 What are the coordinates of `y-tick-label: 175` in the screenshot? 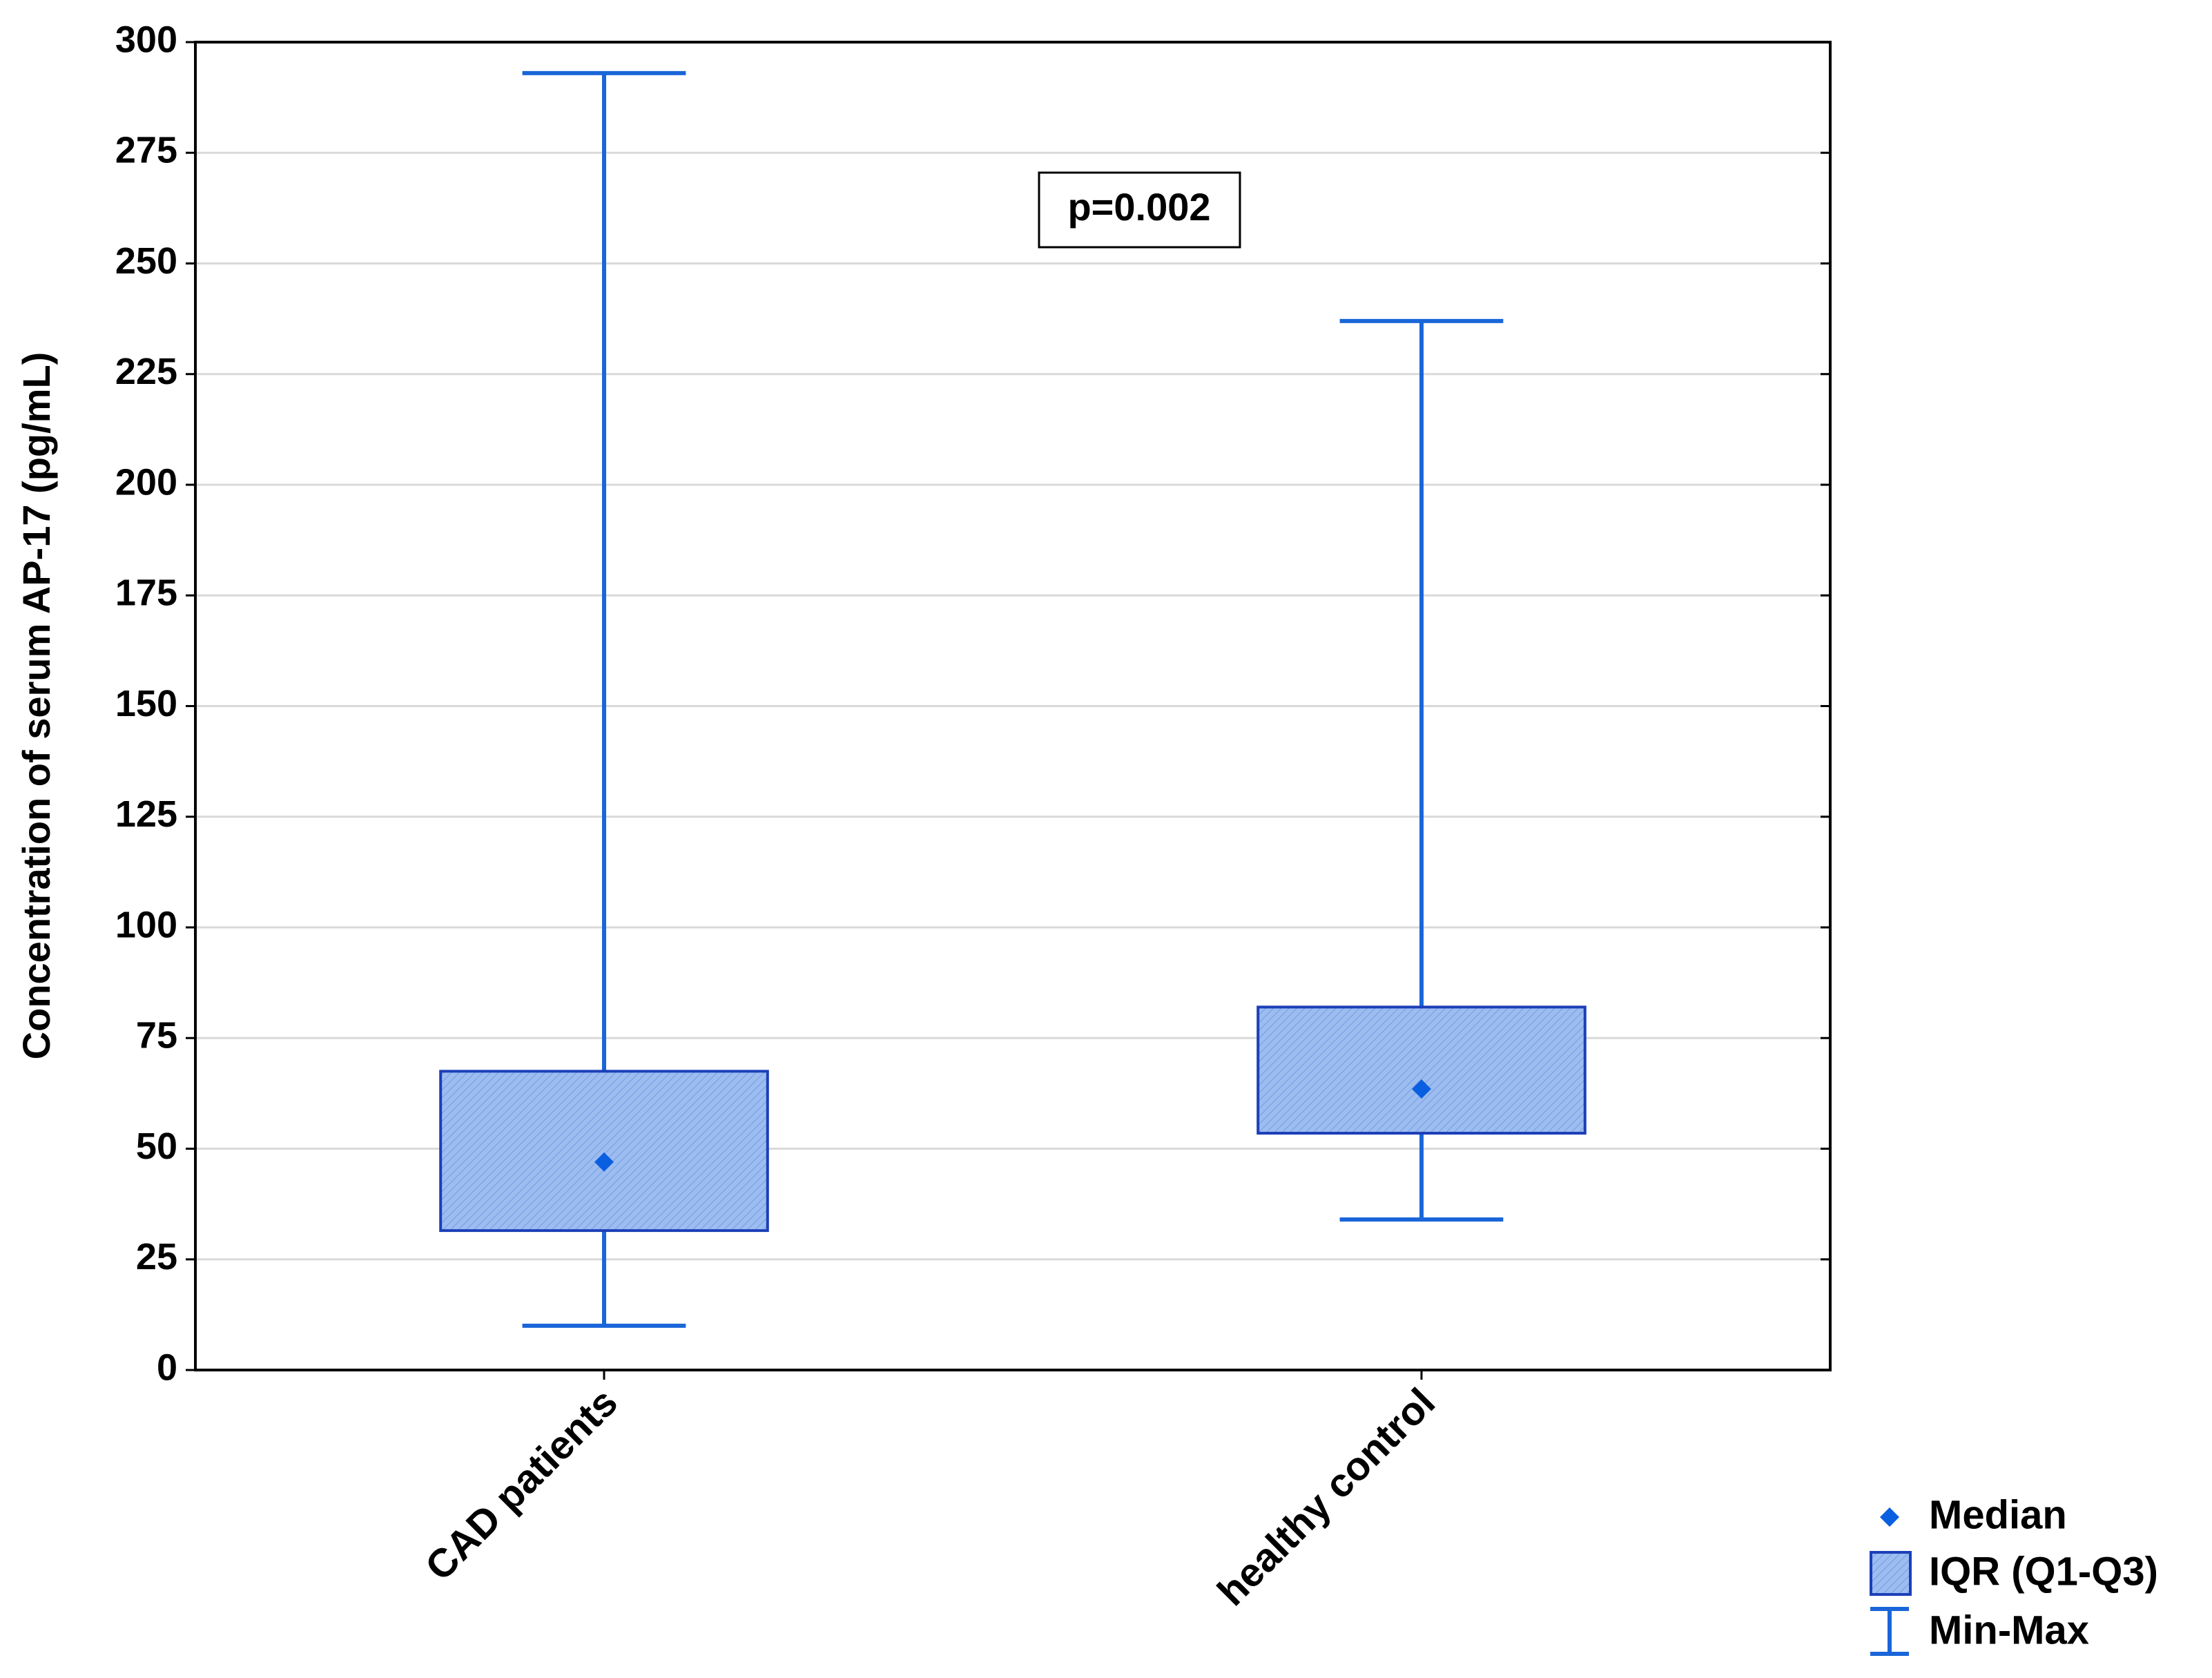 It's located at (146, 593).